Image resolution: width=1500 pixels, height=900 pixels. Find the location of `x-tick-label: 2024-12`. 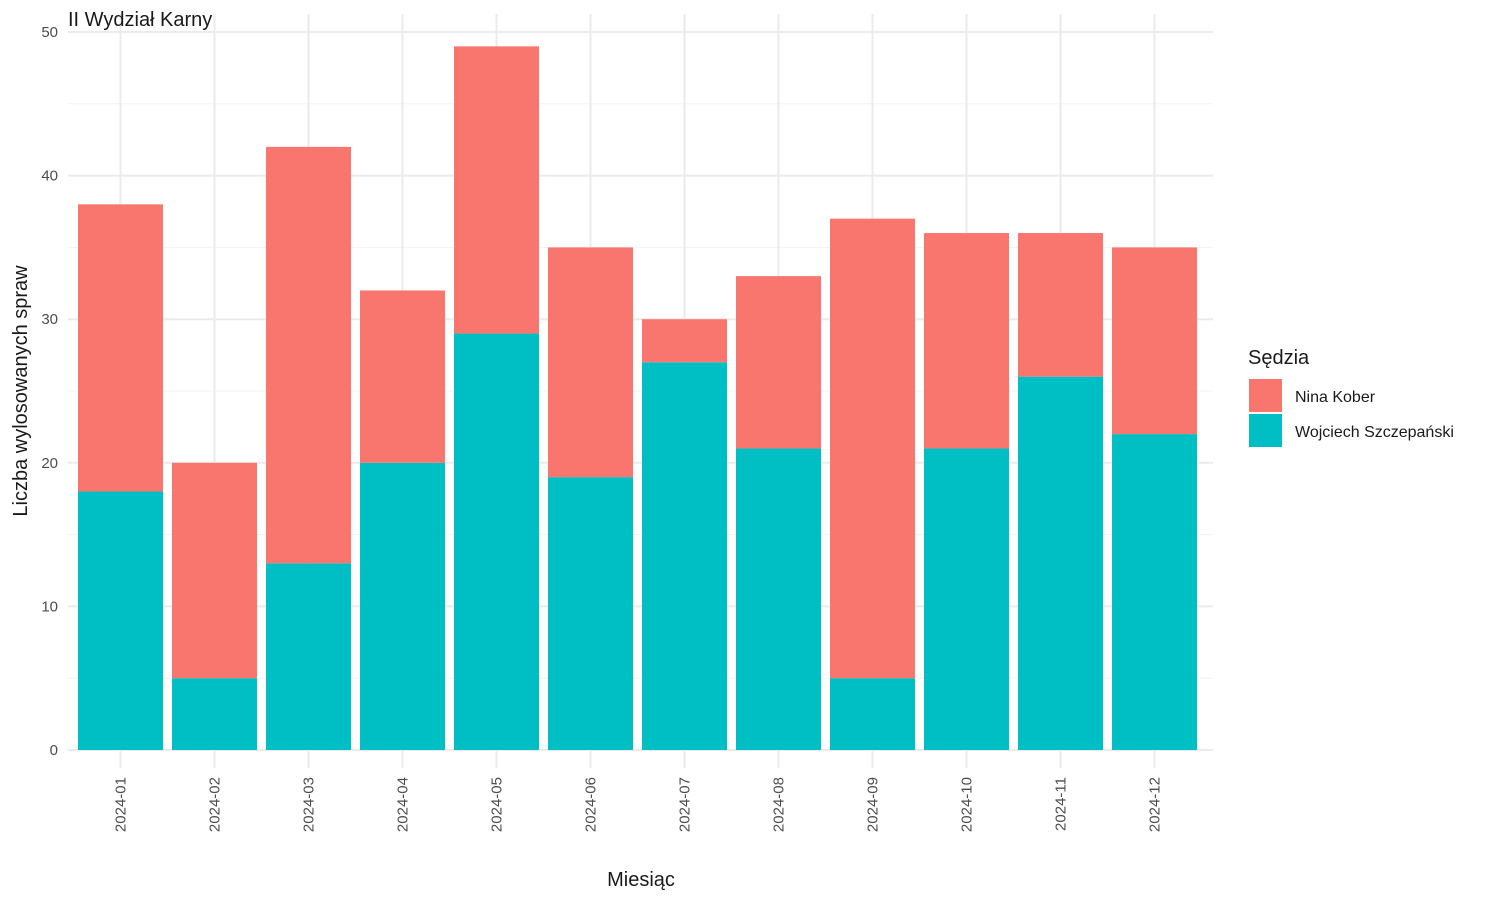

x-tick-label: 2024-12 is located at coordinates (1155, 804).